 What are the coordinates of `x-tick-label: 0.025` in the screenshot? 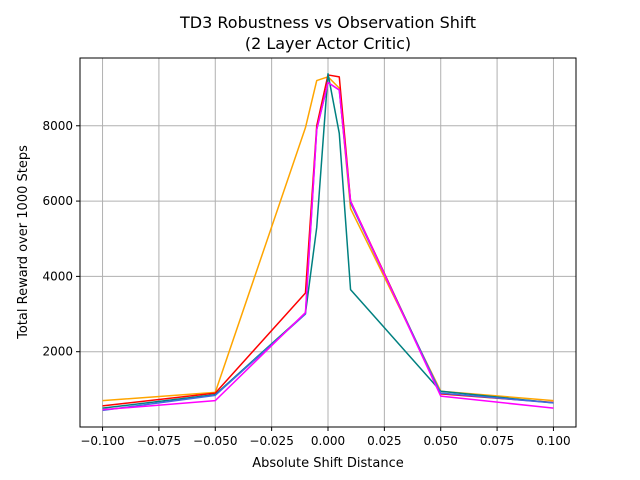 It's located at (384, 441).